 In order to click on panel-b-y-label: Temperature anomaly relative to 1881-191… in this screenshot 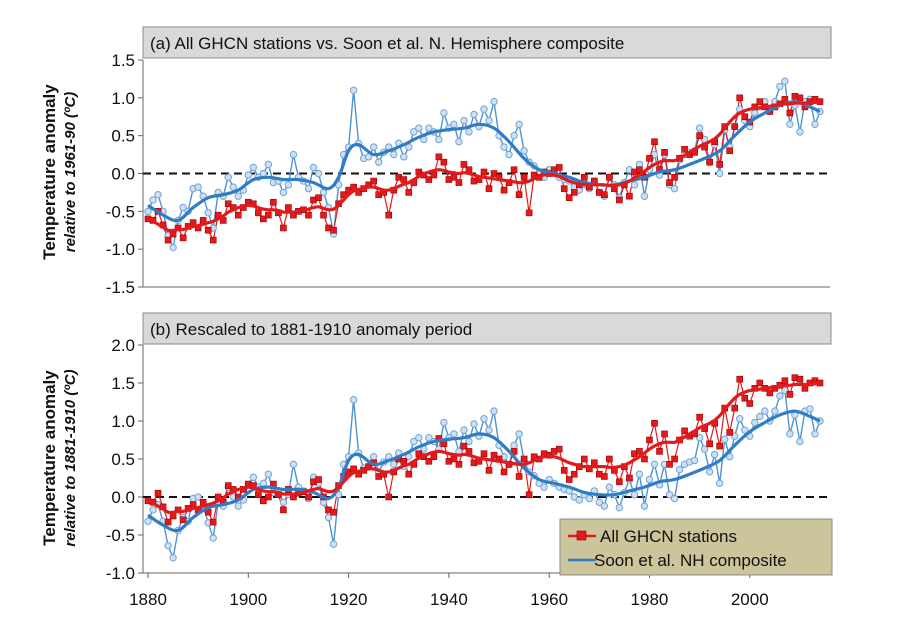, I will do `click(59, 457)`.